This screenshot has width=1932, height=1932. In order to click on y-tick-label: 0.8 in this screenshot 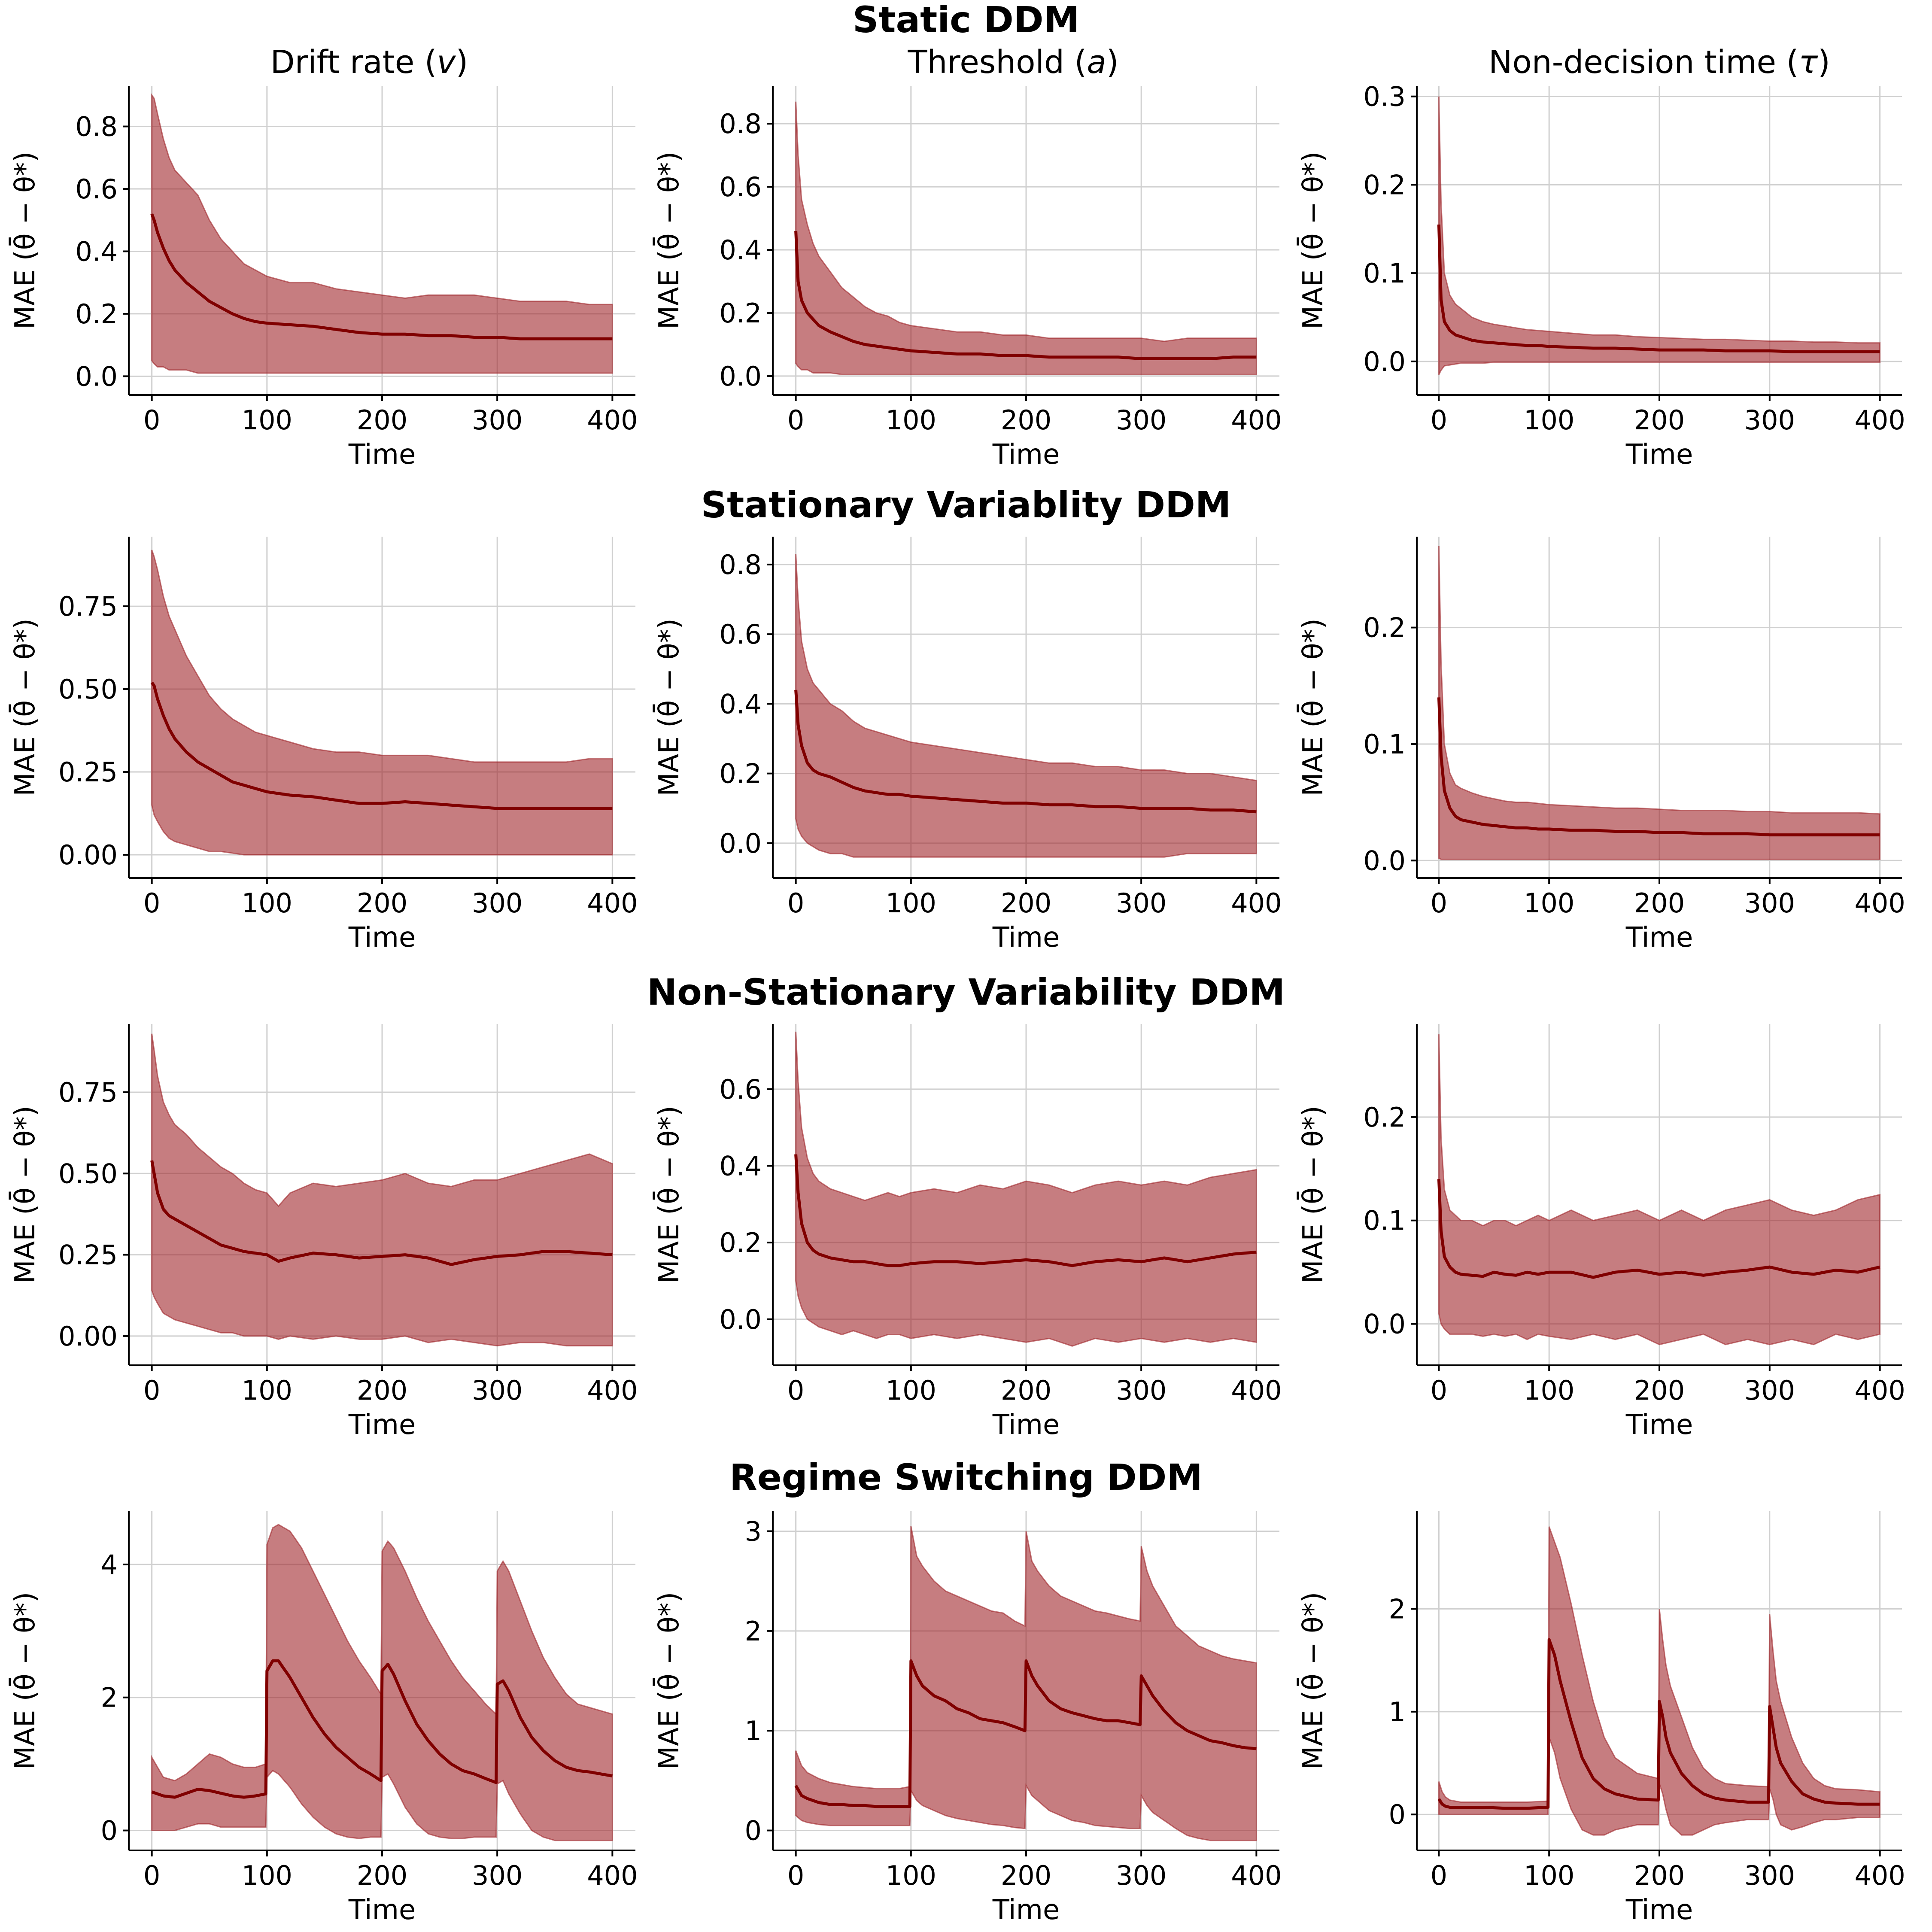, I will do `click(740, 124)`.